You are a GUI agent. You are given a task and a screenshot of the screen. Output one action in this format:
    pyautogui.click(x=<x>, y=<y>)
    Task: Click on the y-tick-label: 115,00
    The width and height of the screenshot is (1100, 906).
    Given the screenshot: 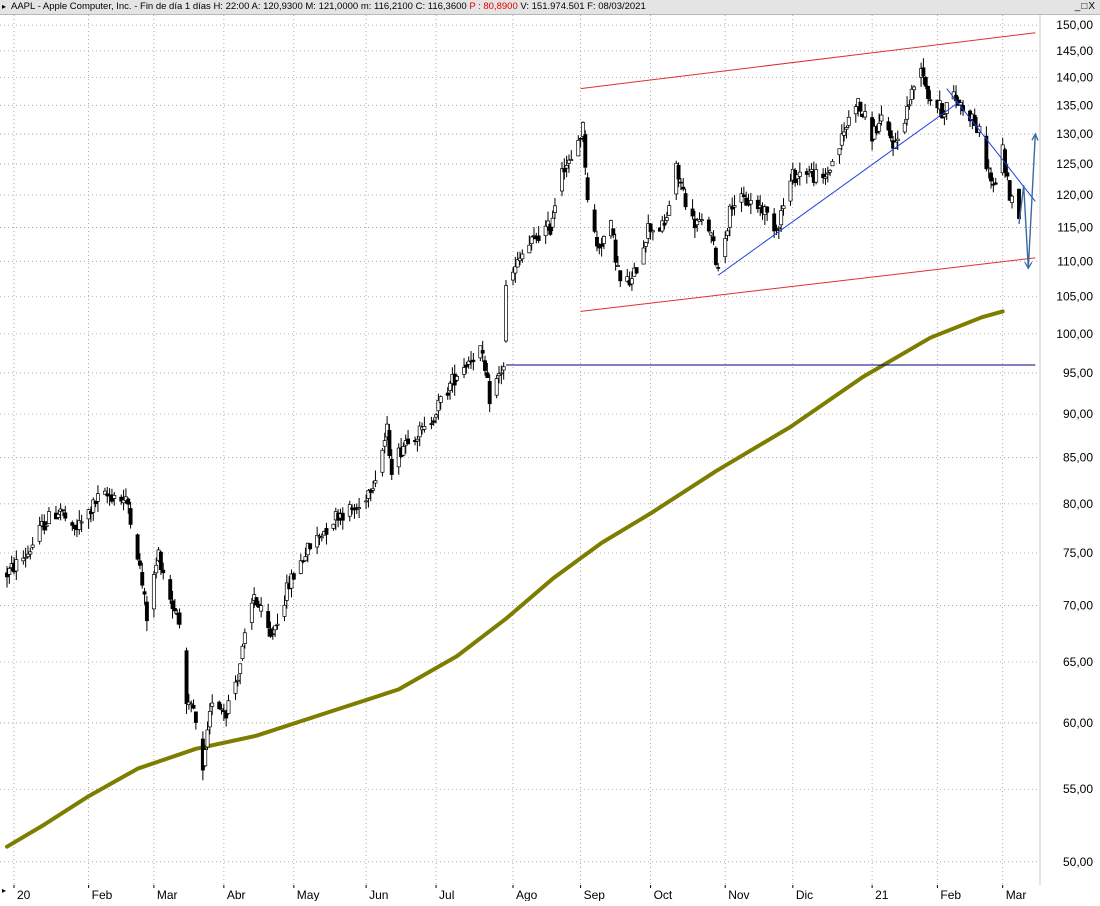 What is the action you would take?
    pyautogui.click(x=1075, y=227)
    